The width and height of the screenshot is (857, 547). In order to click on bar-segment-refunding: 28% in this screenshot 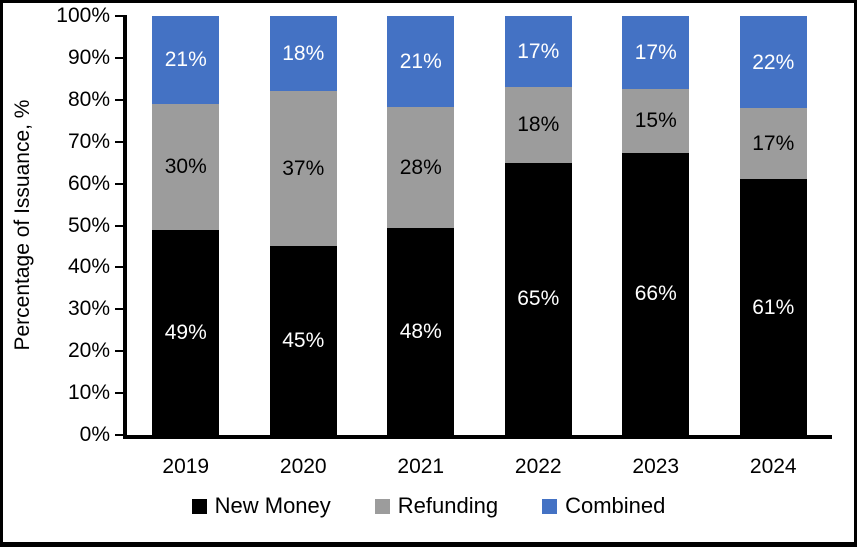, I will do `click(421, 167)`.